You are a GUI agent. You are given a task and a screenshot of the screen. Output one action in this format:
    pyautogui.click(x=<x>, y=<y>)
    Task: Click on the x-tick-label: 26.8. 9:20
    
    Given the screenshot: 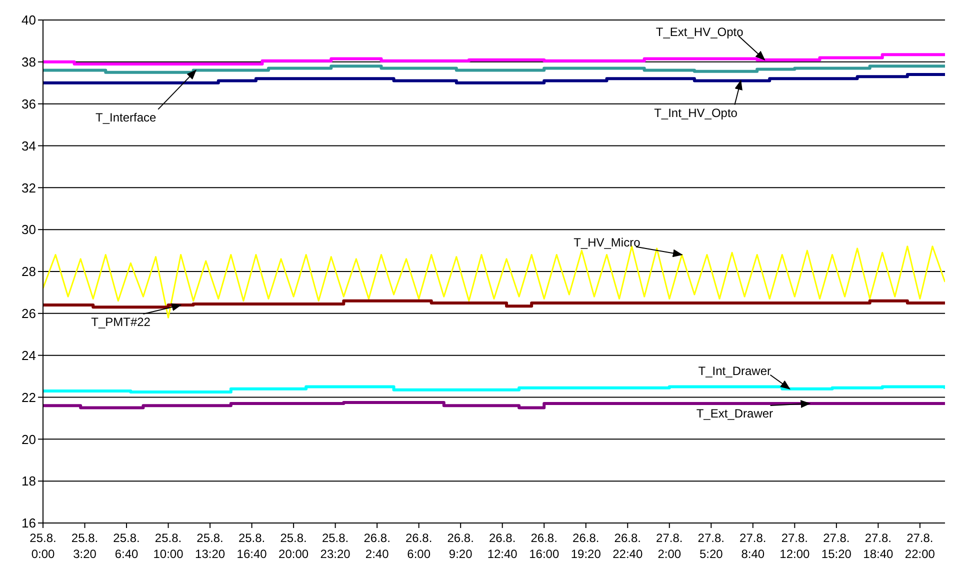 What is the action you would take?
    pyautogui.click(x=460, y=546)
    